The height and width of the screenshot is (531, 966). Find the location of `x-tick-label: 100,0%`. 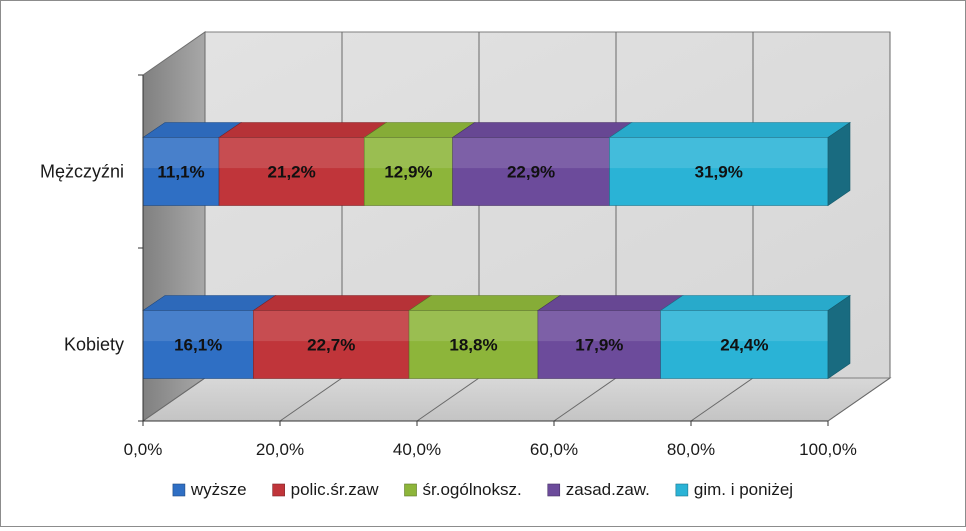

x-tick-label: 100,0% is located at coordinates (828, 449).